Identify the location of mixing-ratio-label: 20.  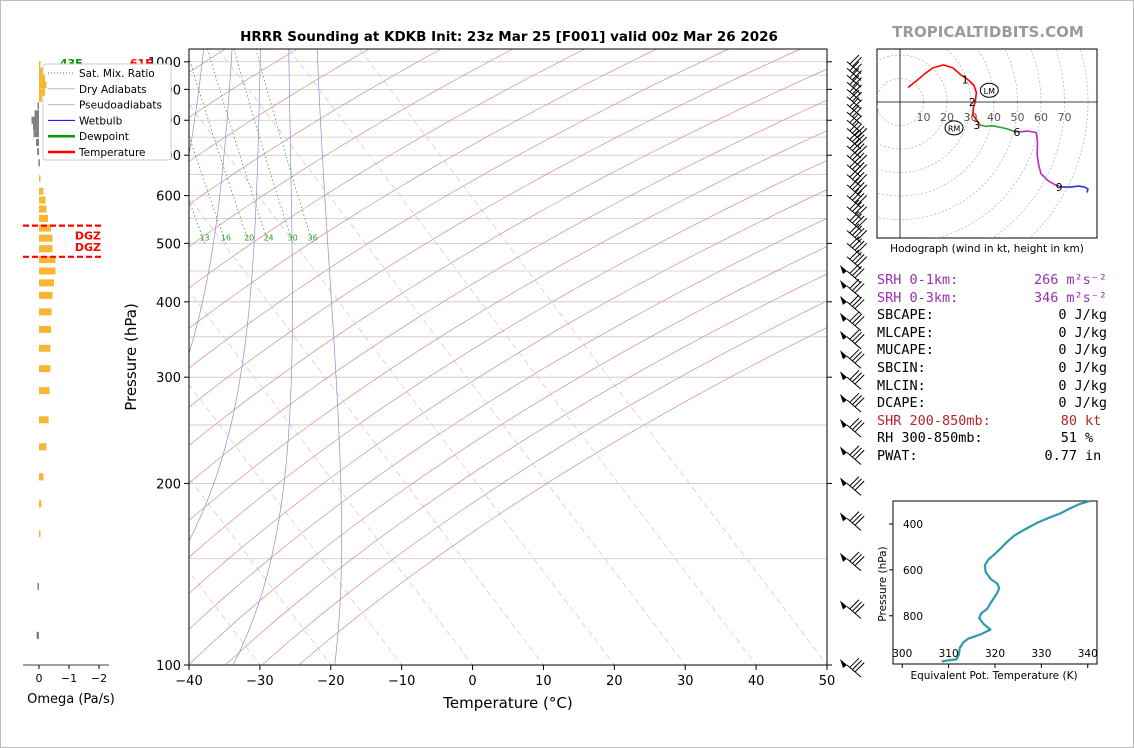
(249, 237).